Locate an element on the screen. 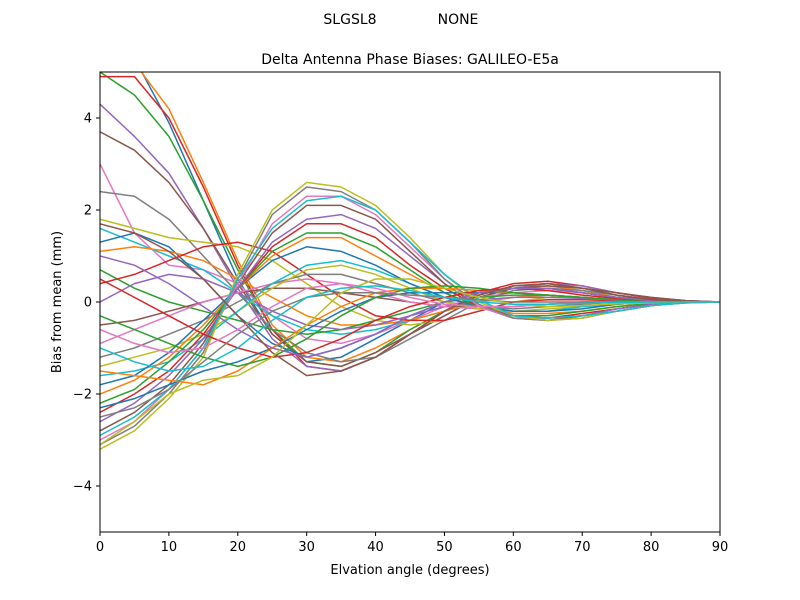  y-tick-label: 4 is located at coordinates (88, 119).